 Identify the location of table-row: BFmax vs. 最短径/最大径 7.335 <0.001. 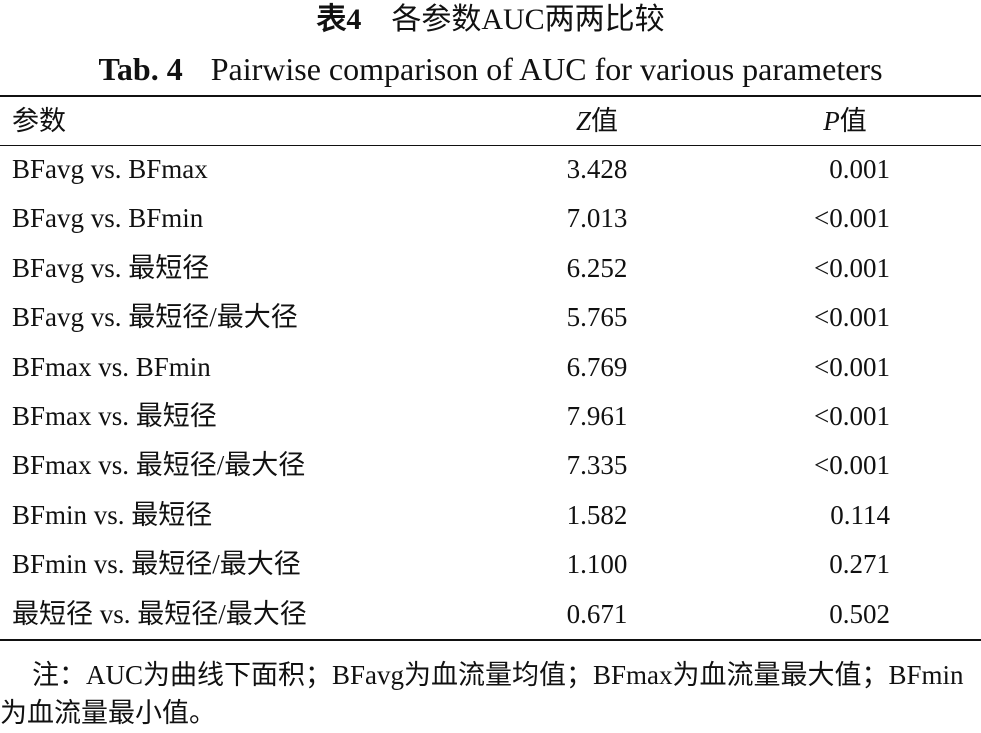
(490, 465).